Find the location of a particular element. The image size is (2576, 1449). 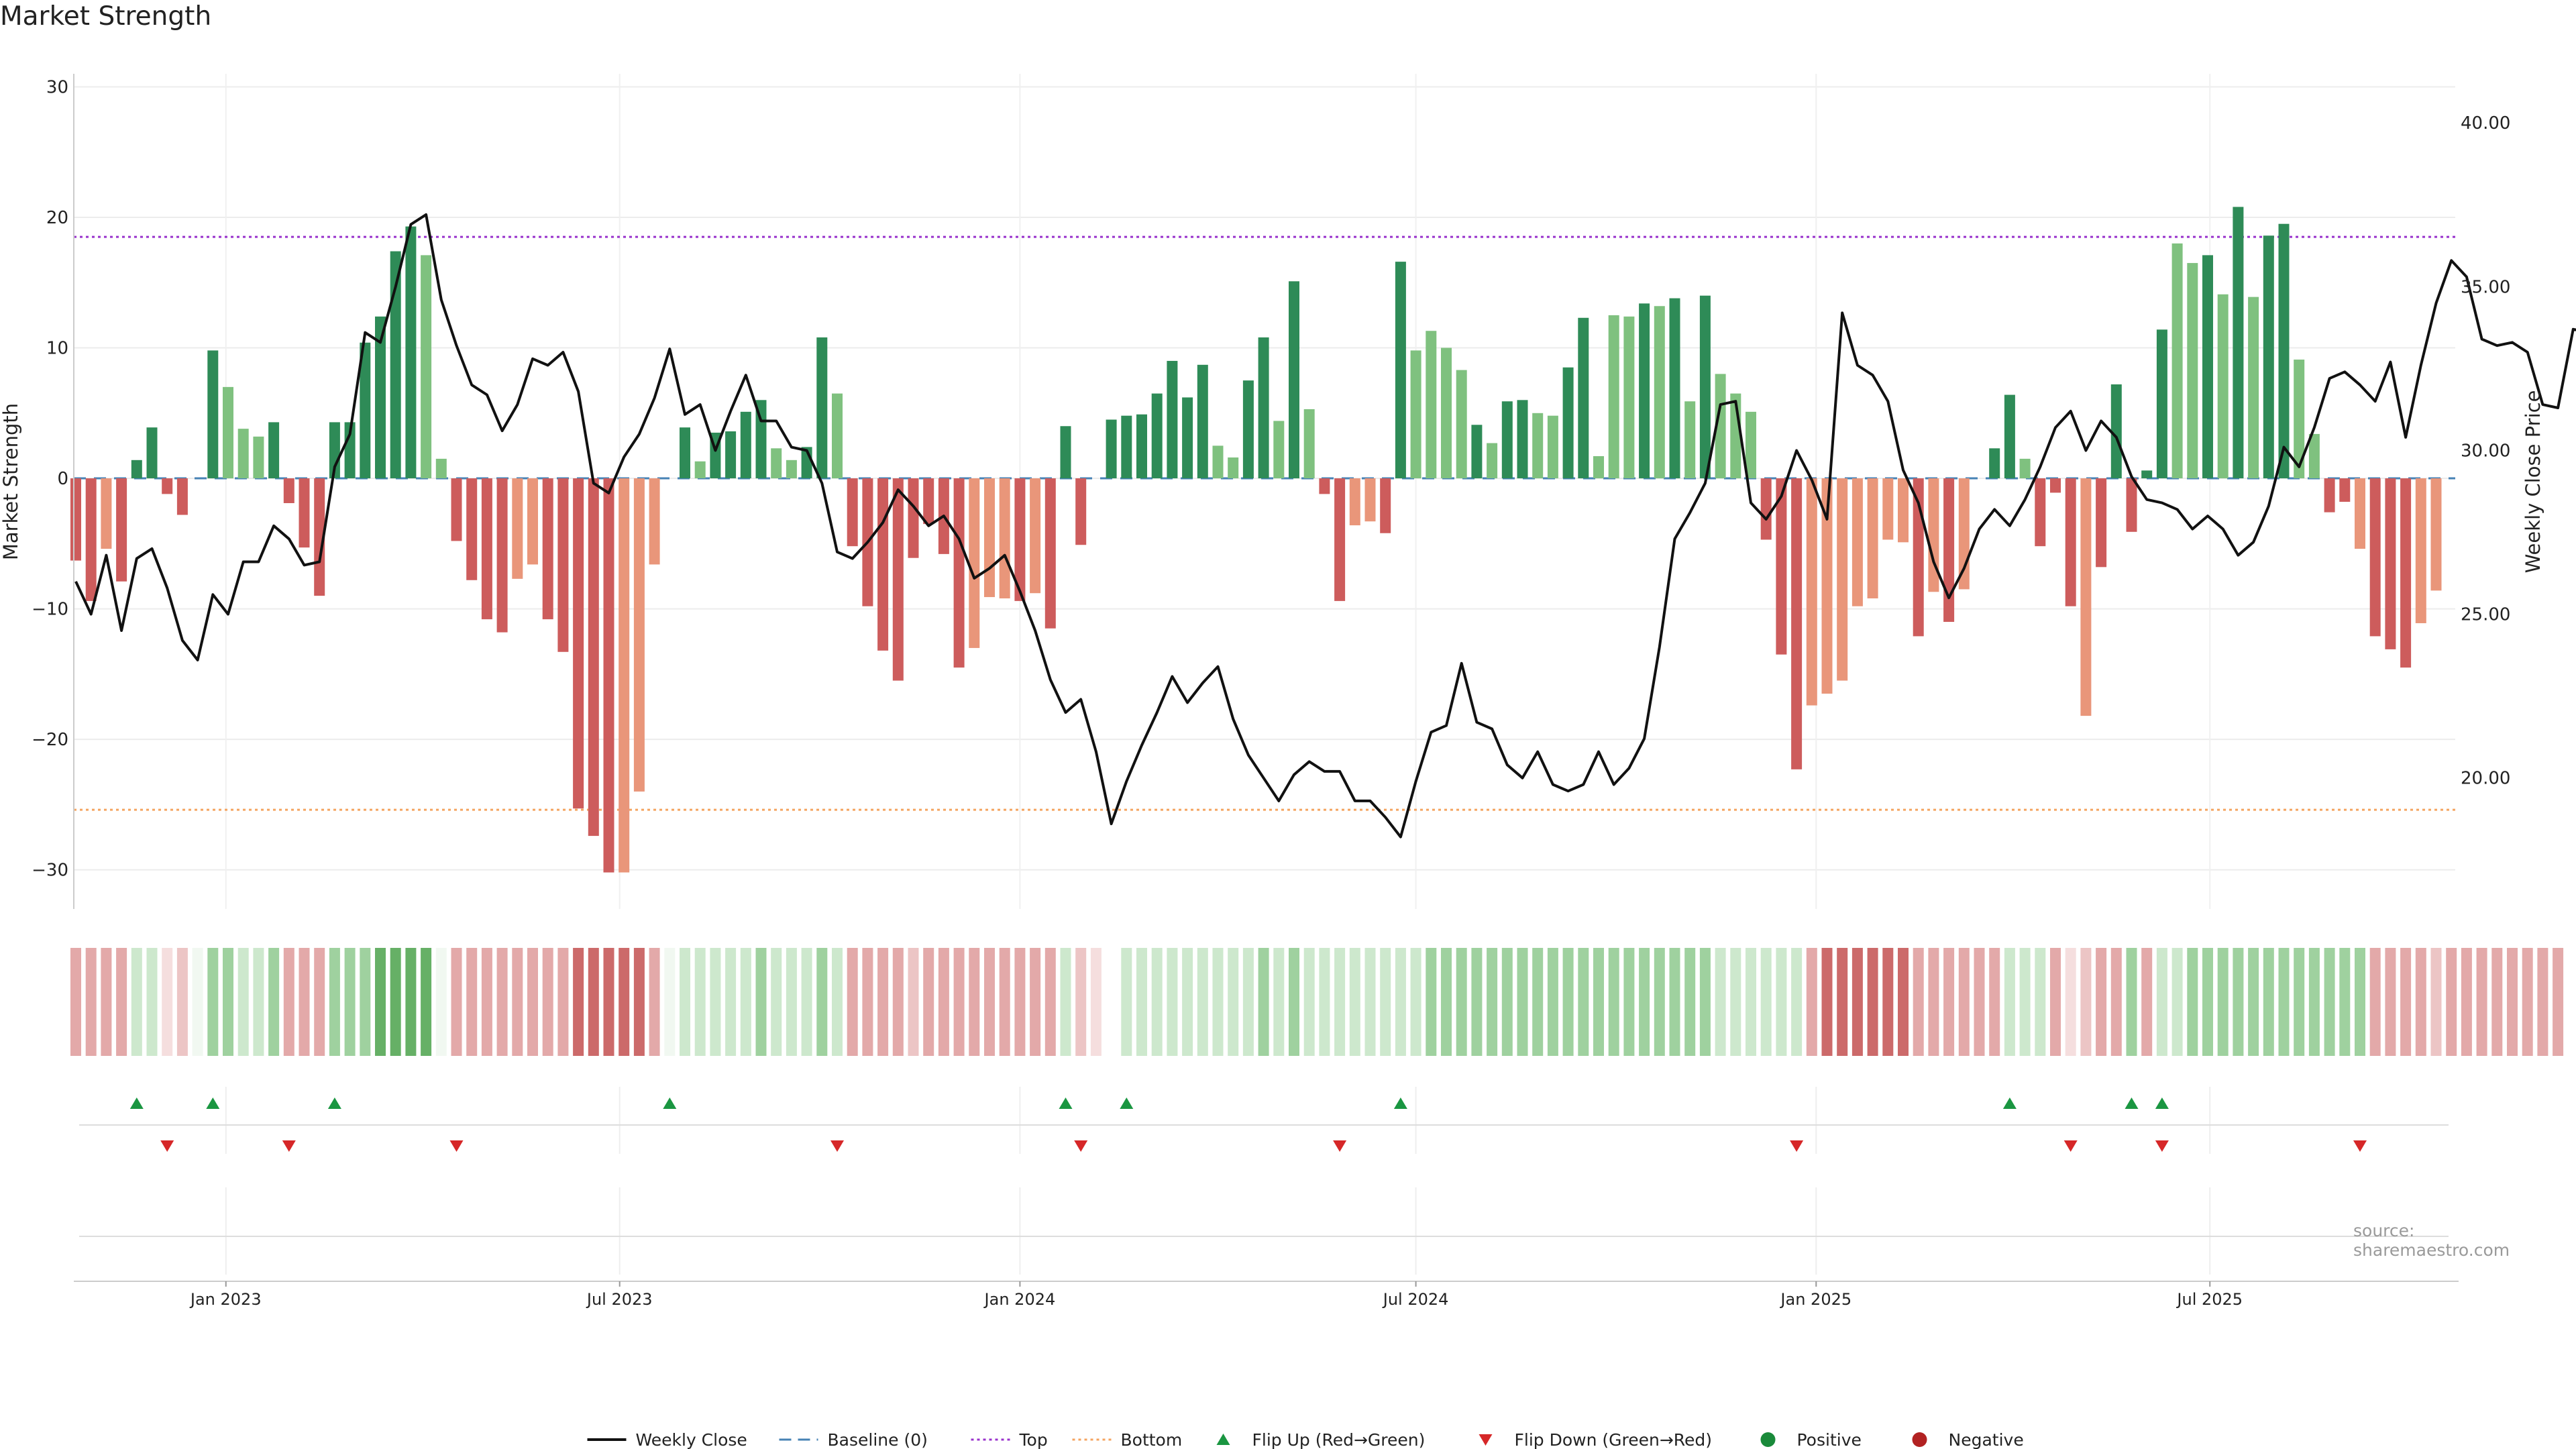

x-tick-label: Jan 2023 is located at coordinates (225, 1299).